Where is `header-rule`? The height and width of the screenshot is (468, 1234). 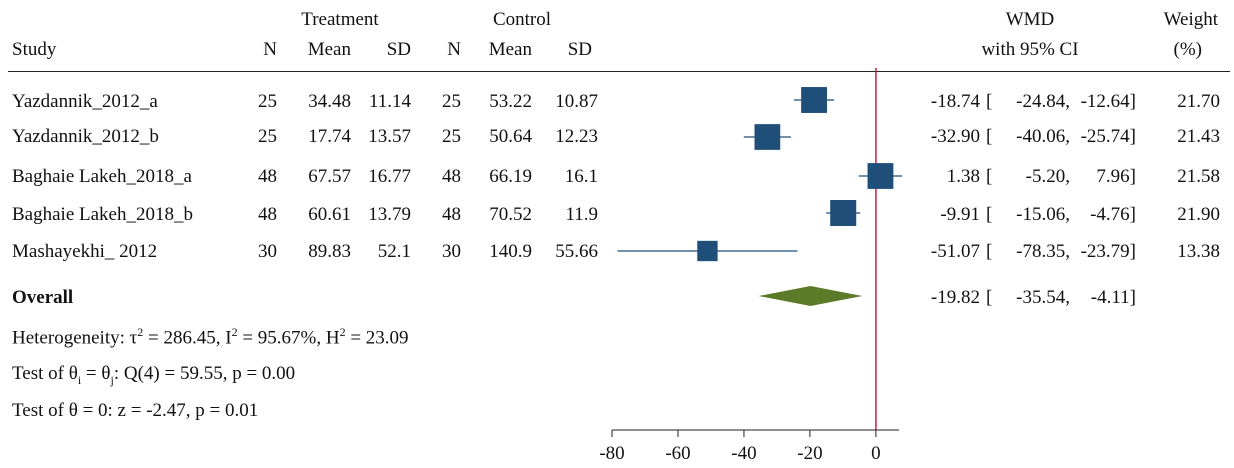 header-rule is located at coordinates (619, 71).